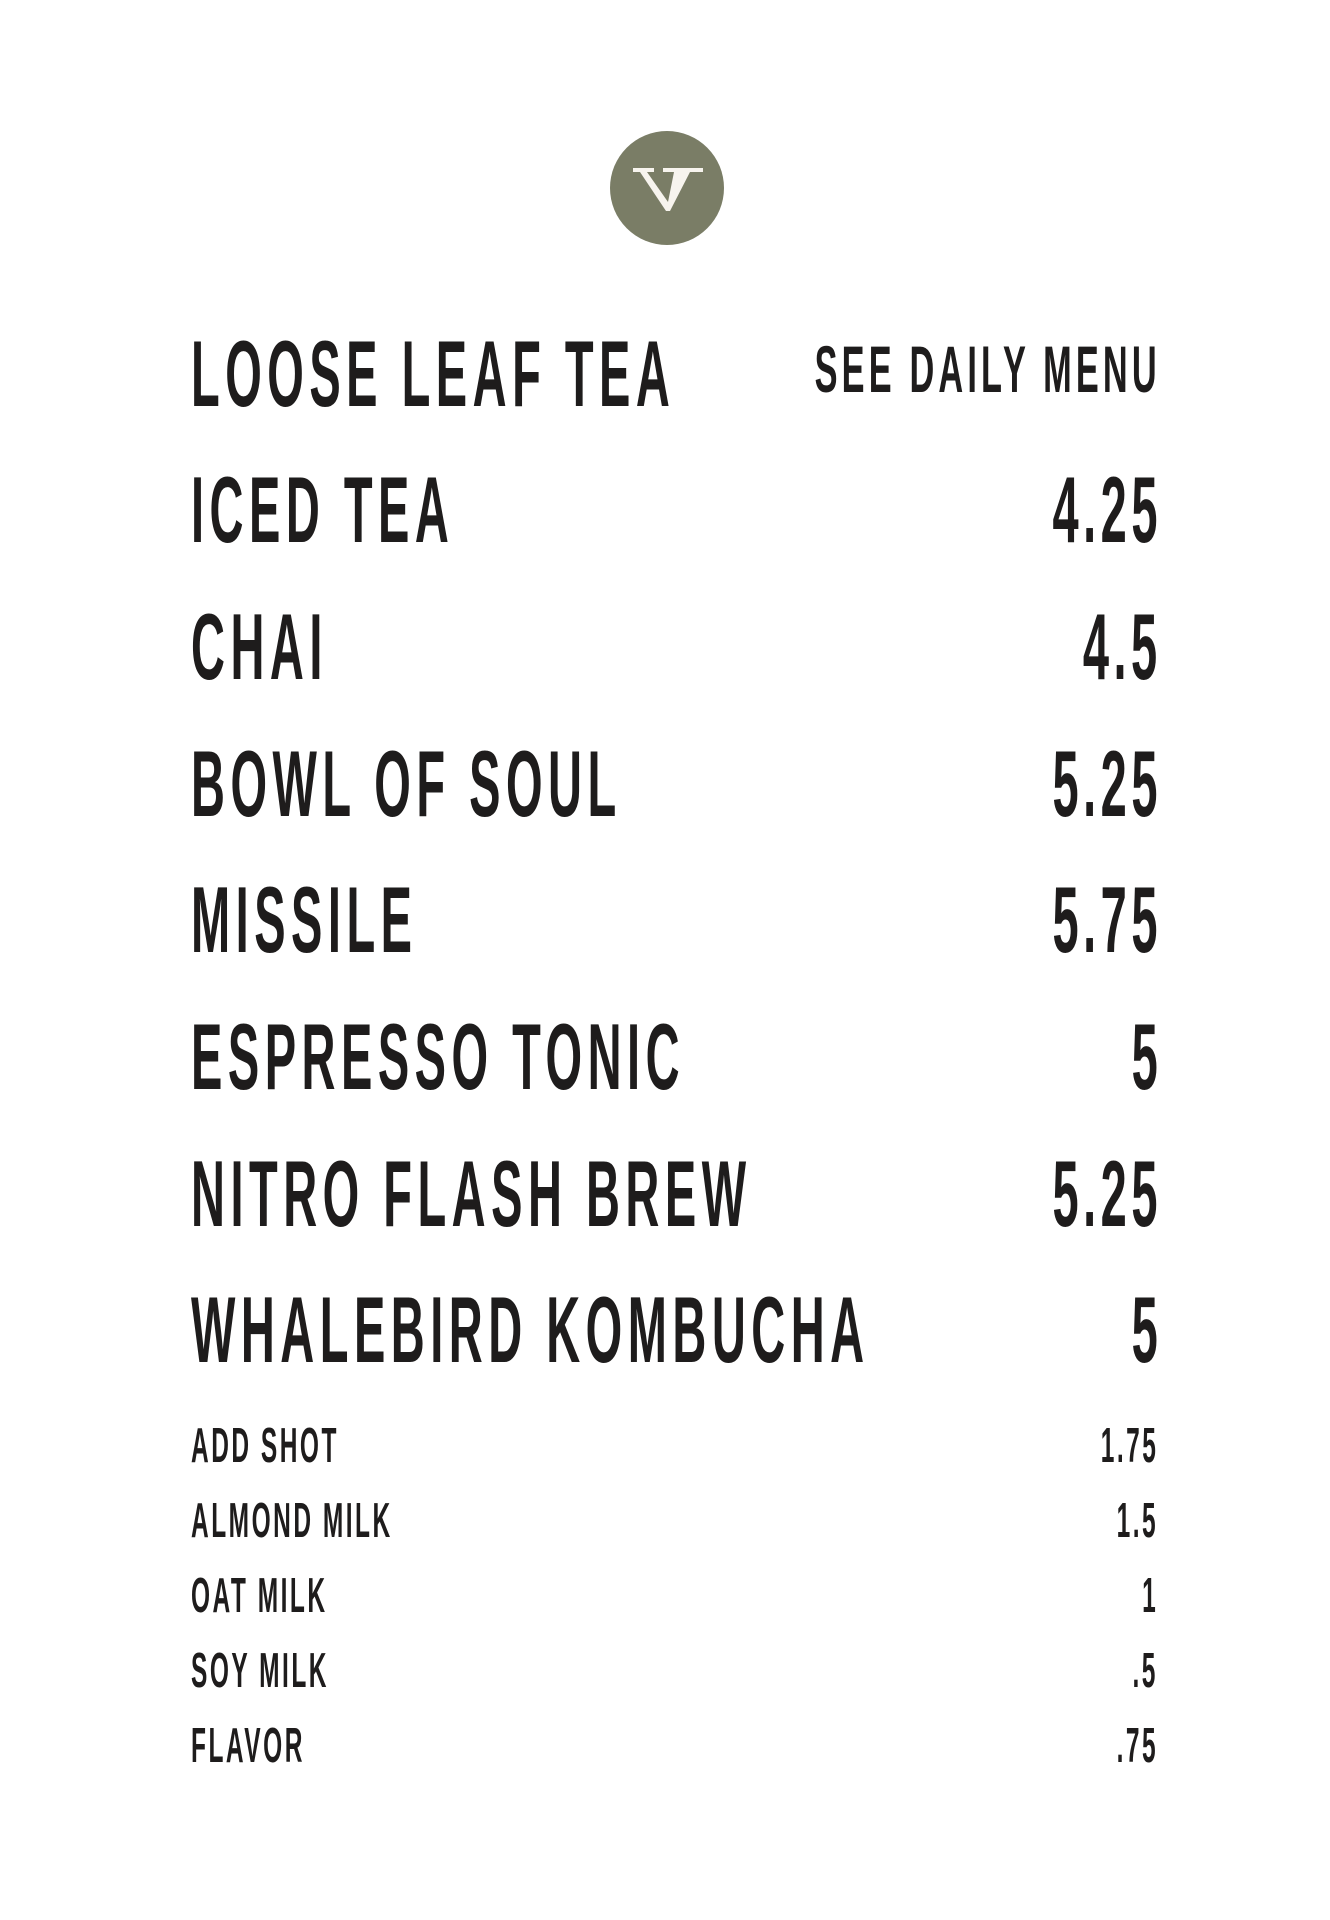 This screenshot has width=1330, height=1920. Describe the element at coordinates (1129, 1446) in the screenshot. I see `addon-price: 1.75` at that location.